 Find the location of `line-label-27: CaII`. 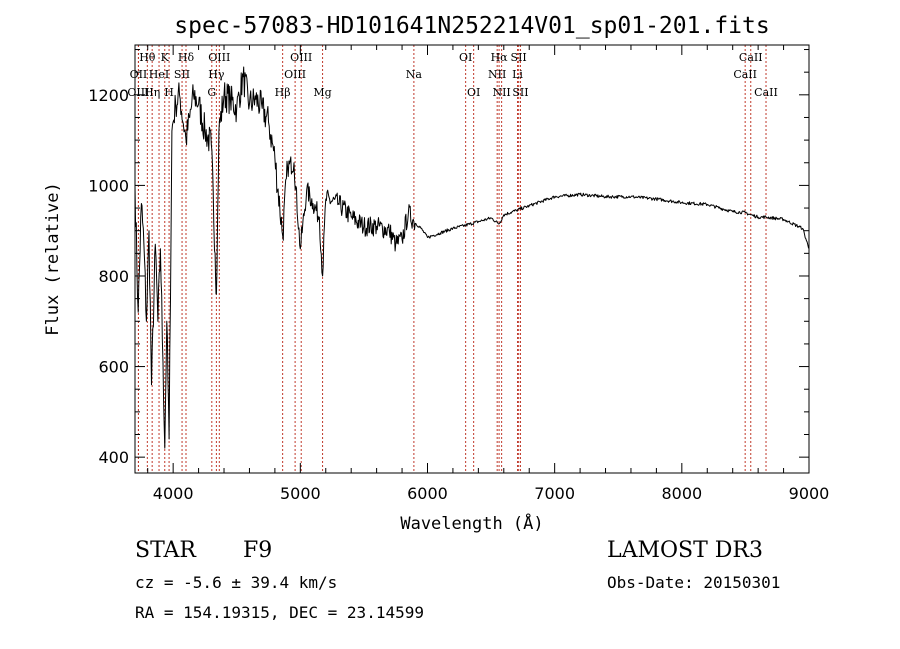

line-label-27: CaII is located at coordinates (766, 92).